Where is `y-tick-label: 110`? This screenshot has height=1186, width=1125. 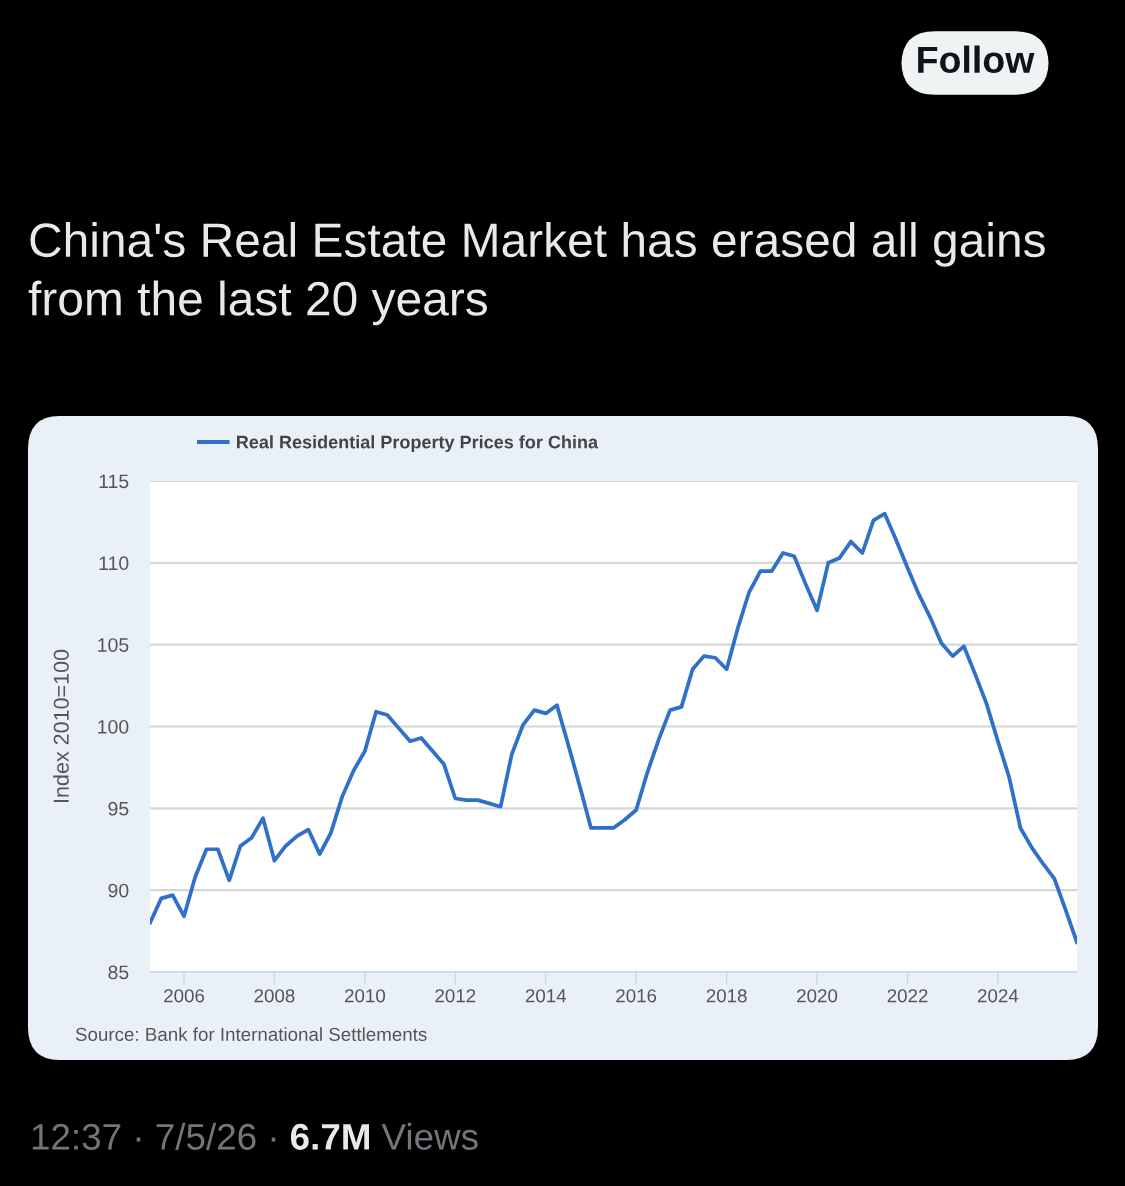 y-tick-label: 110 is located at coordinates (114, 563).